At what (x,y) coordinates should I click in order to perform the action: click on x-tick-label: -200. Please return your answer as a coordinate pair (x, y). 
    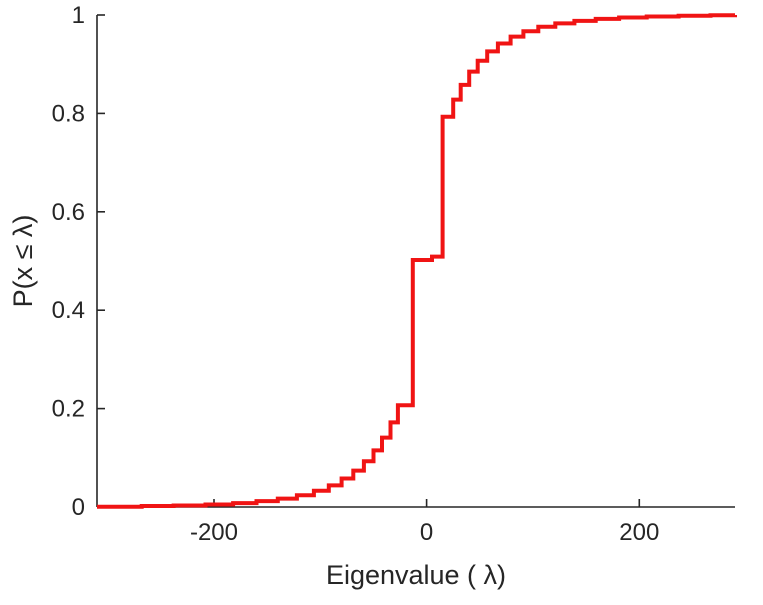
    Looking at the image, I should click on (214, 532).